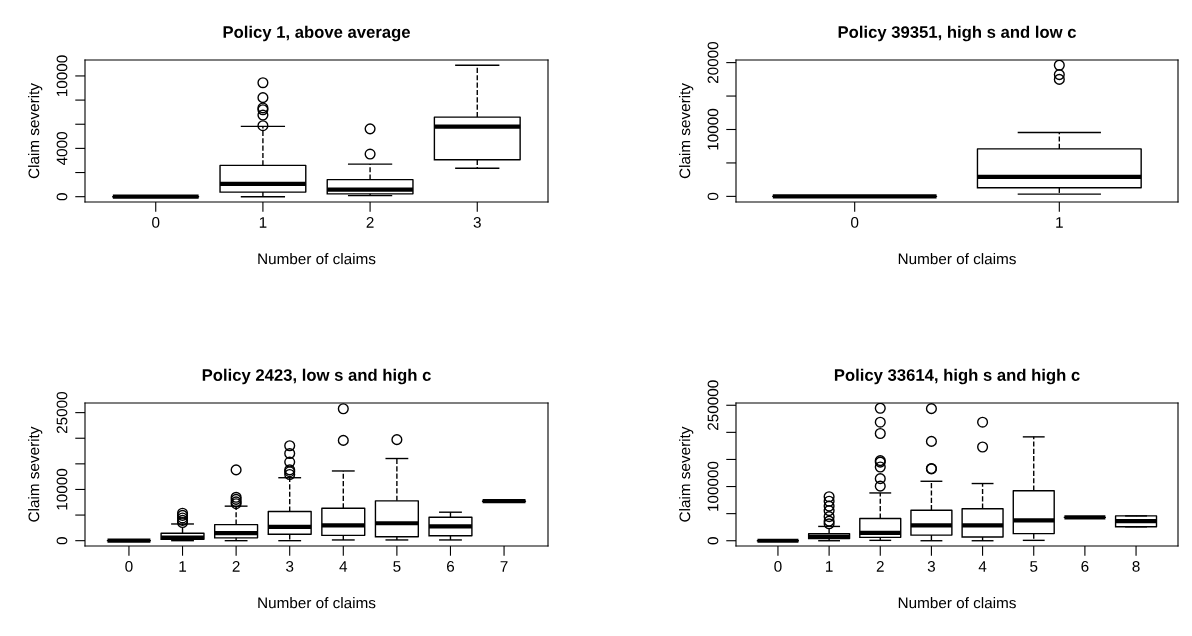 Image resolution: width=1192 pixels, height=636 pixels. I want to click on y-tick-label: 25000, so click(62, 412).